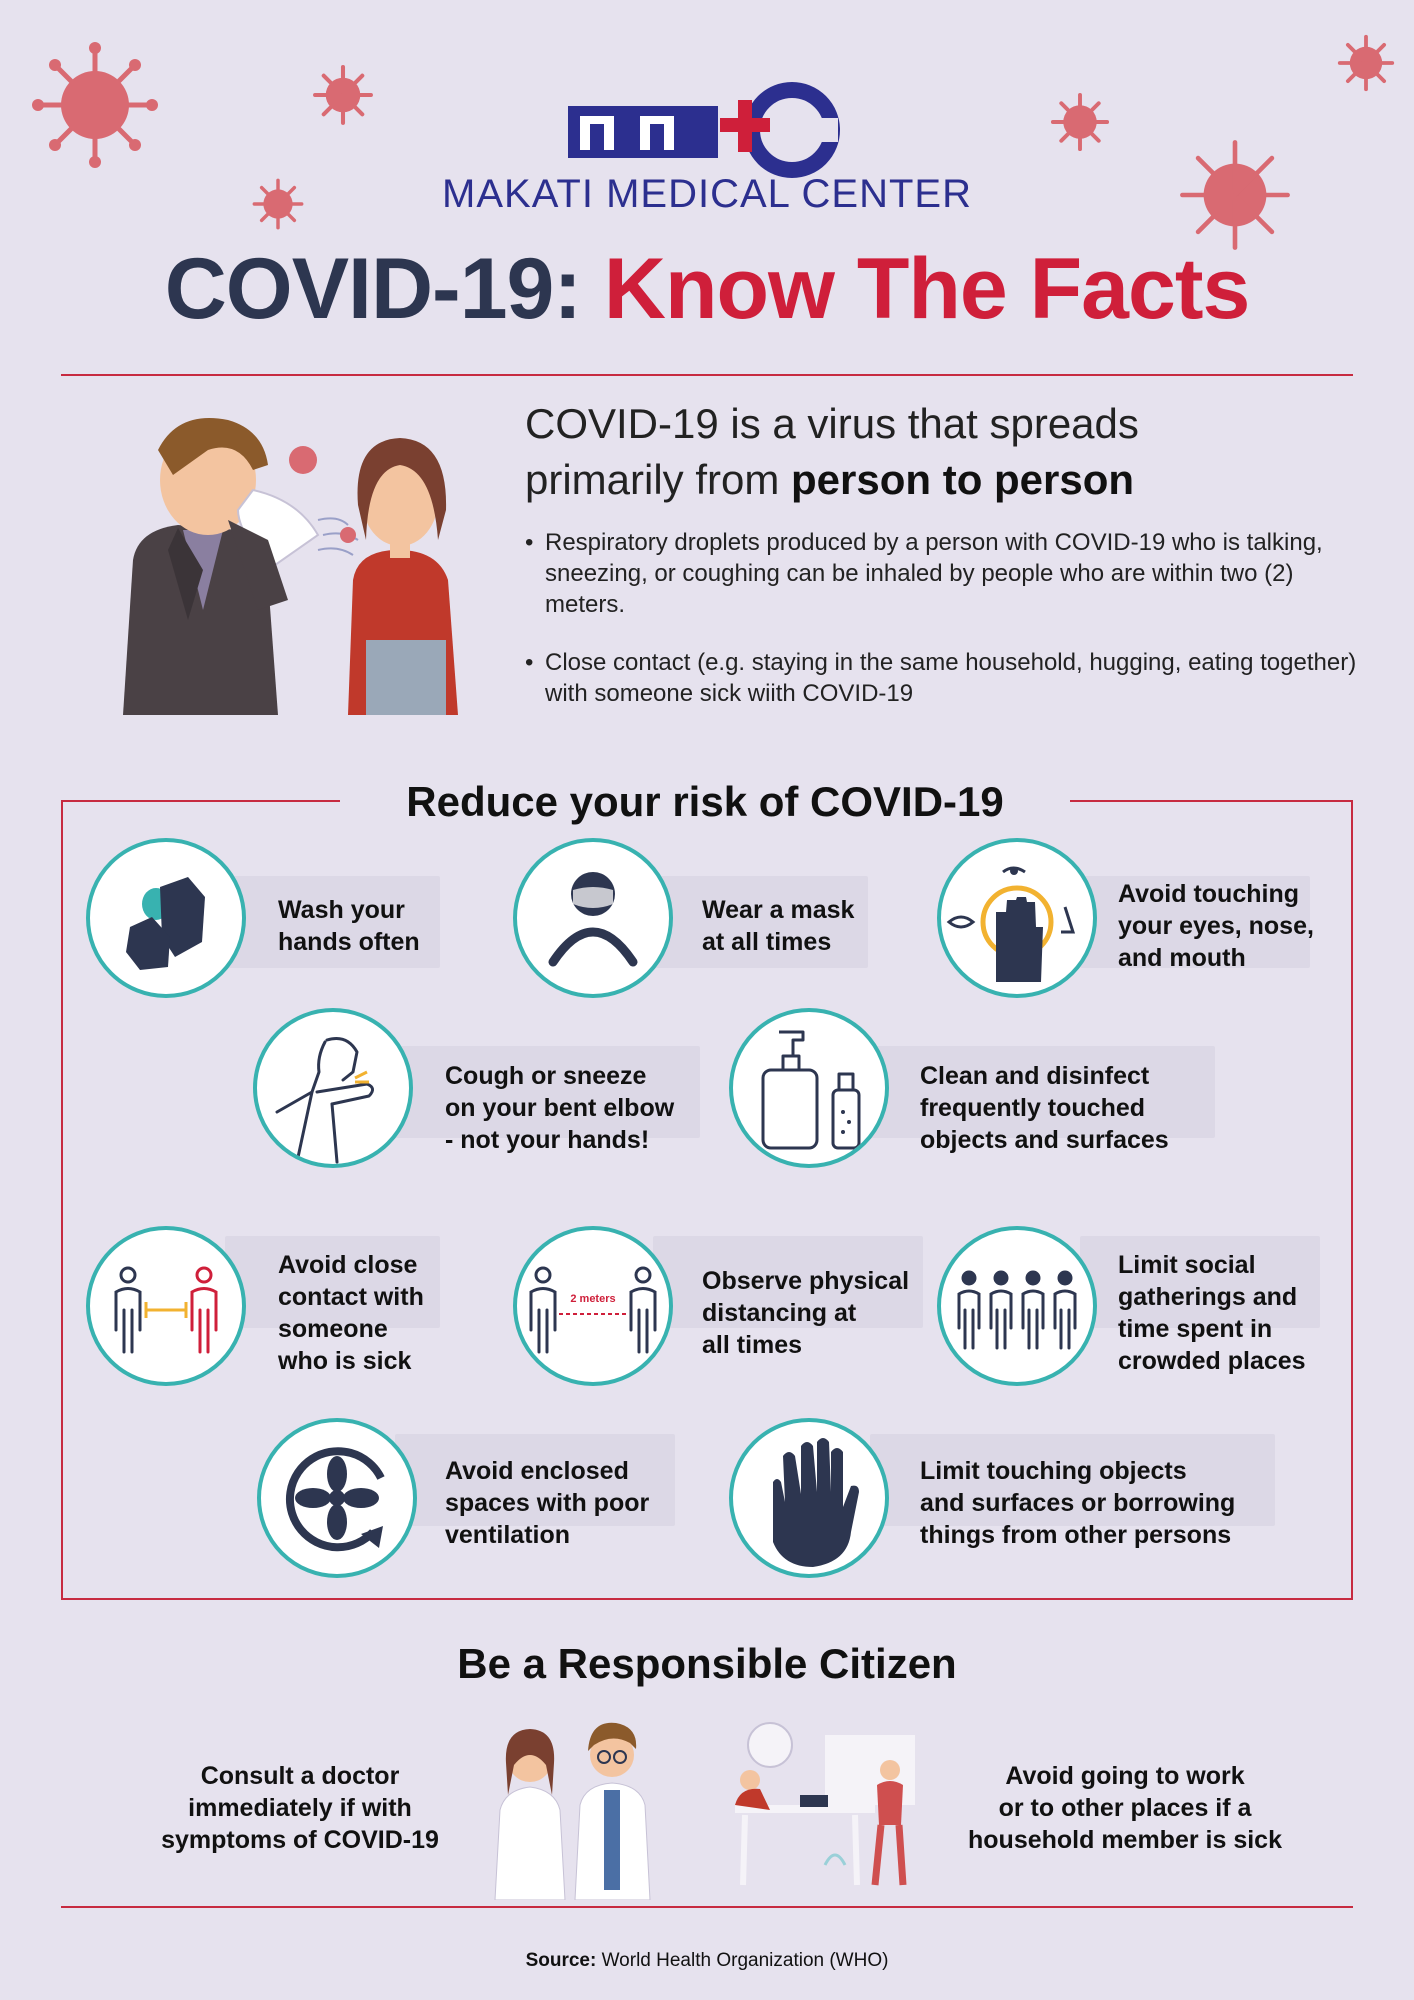 This screenshot has width=1414, height=2000. Describe the element at coordinates (290, 566) in the screenshot. I see `sneezing-people-illustration` at that location.